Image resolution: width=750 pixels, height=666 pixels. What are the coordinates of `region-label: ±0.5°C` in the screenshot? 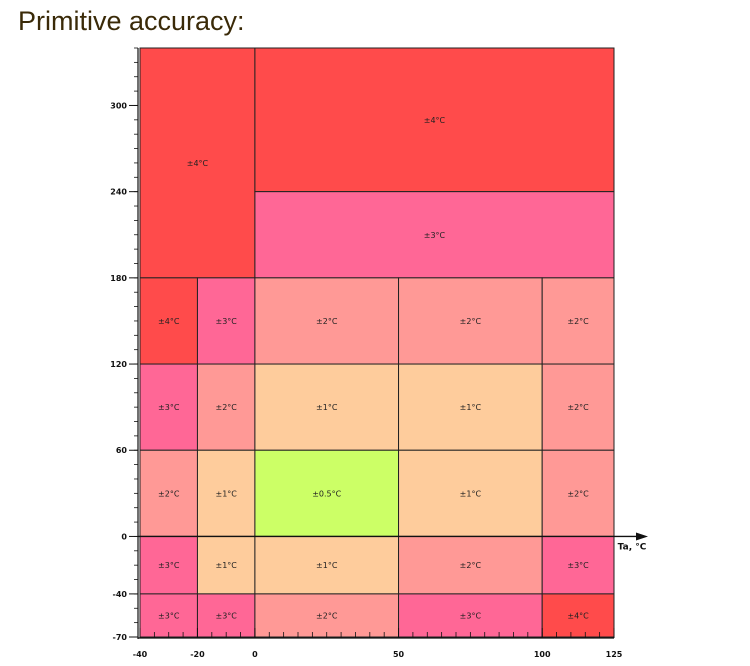 It's located at (326, 493).